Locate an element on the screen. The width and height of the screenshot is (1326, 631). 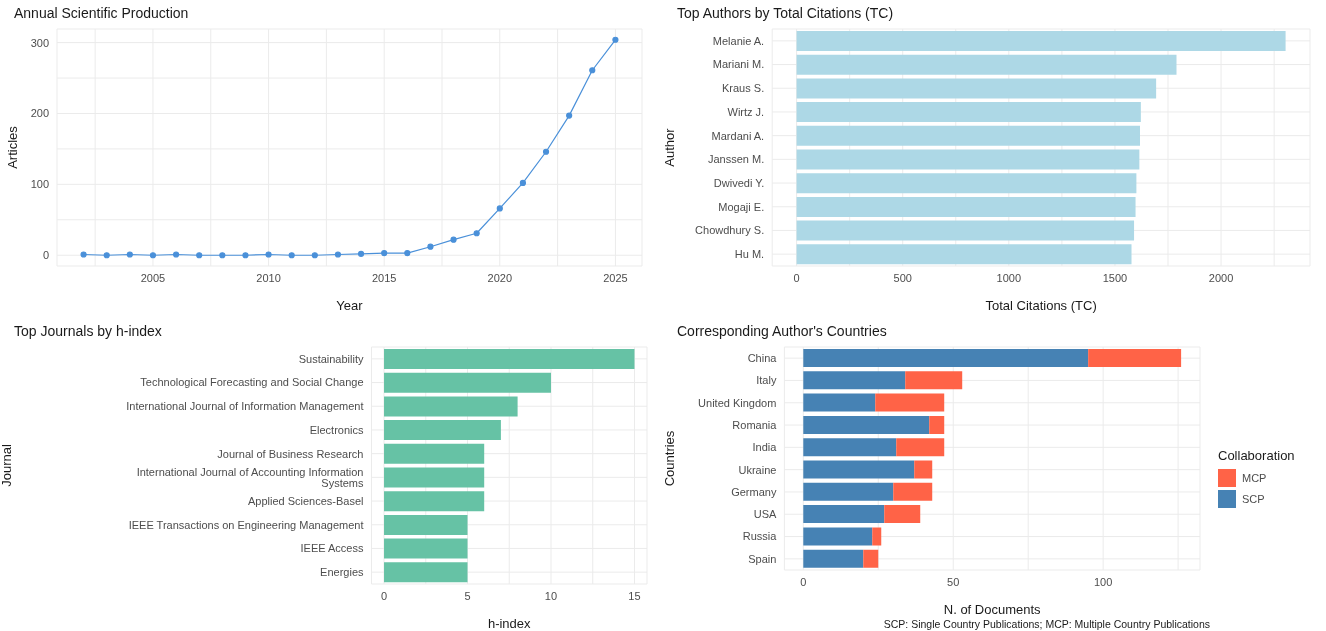
y-tick-label: Melanie A. is located at coordinates (738, 40).